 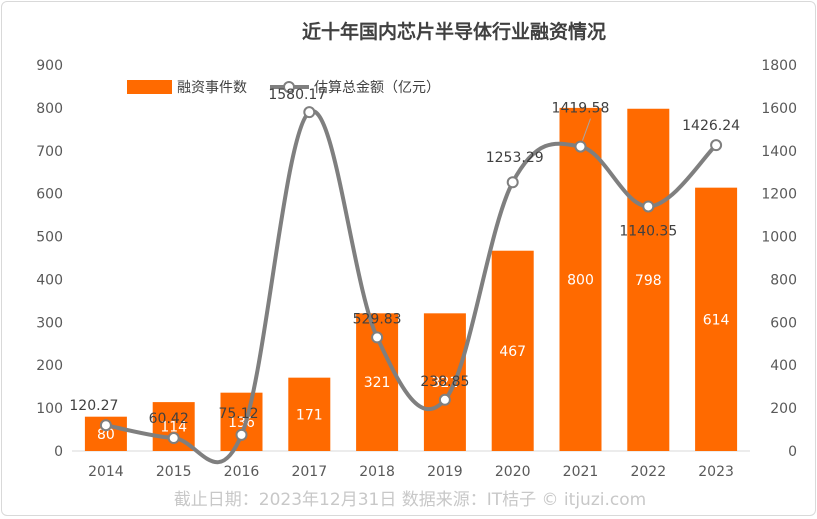 I want to click on y-right-tick-label: 800, so click(x=783, y=280).